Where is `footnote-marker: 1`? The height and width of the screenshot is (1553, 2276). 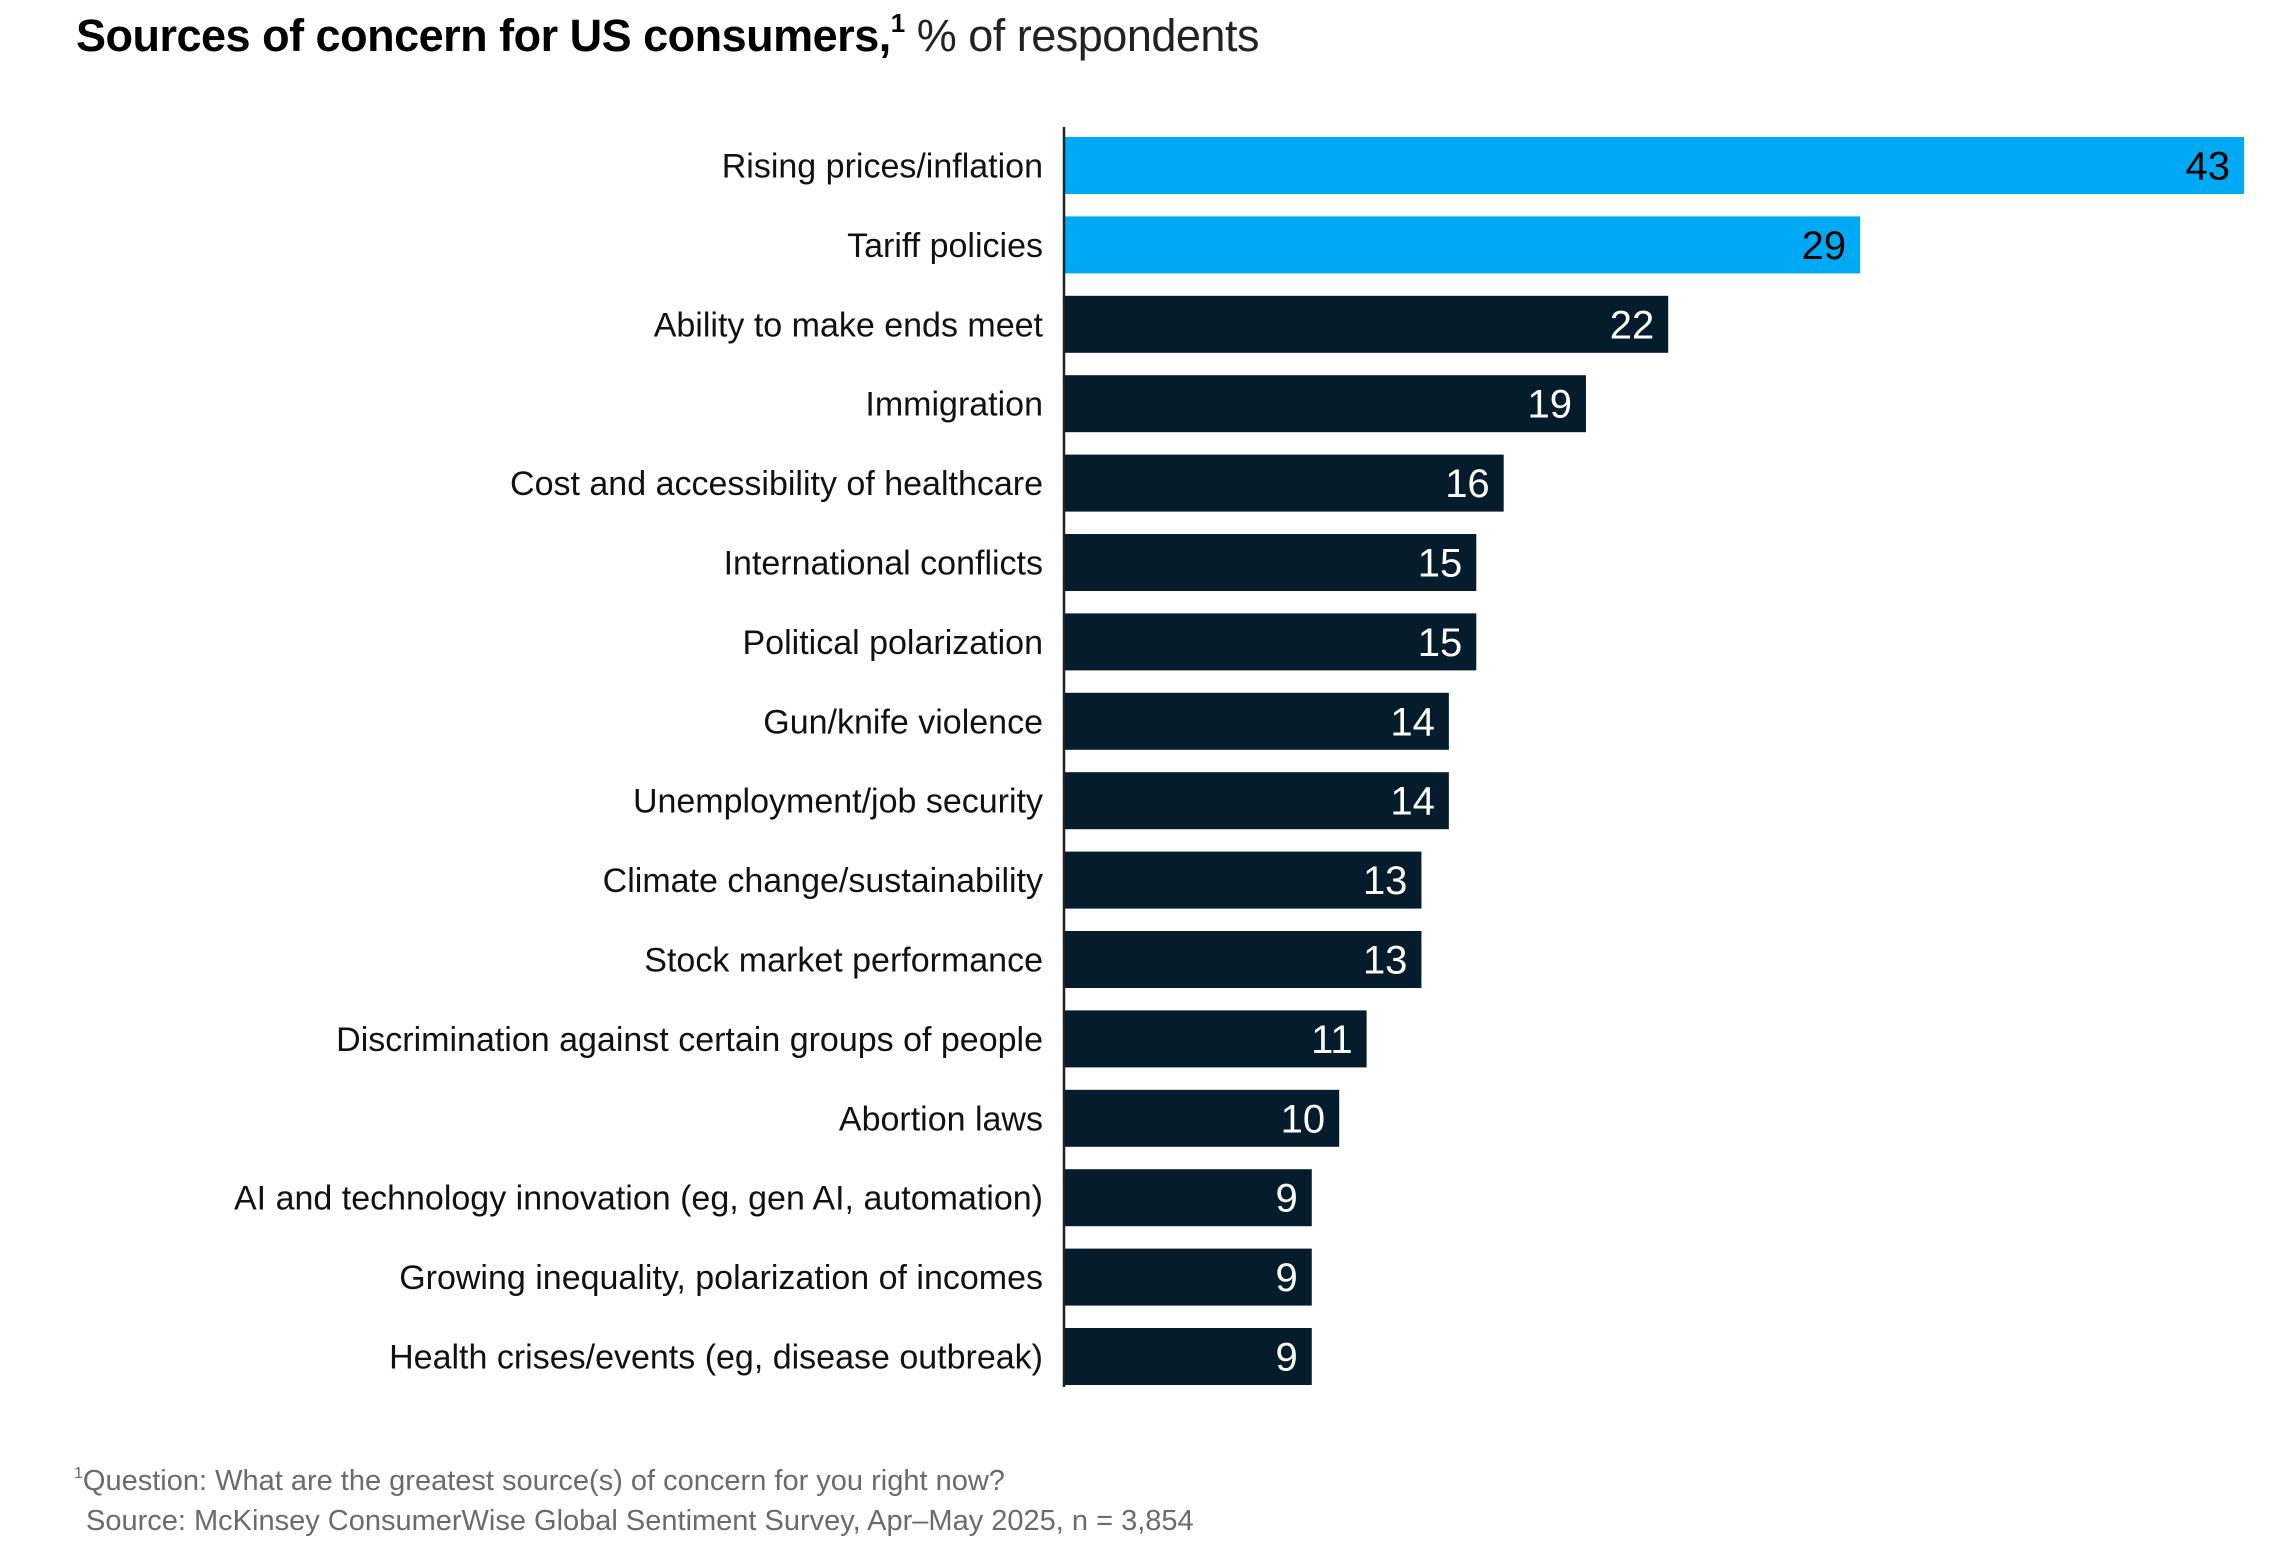 footnote-marker: 1 is located at coordinates (78, 1473).